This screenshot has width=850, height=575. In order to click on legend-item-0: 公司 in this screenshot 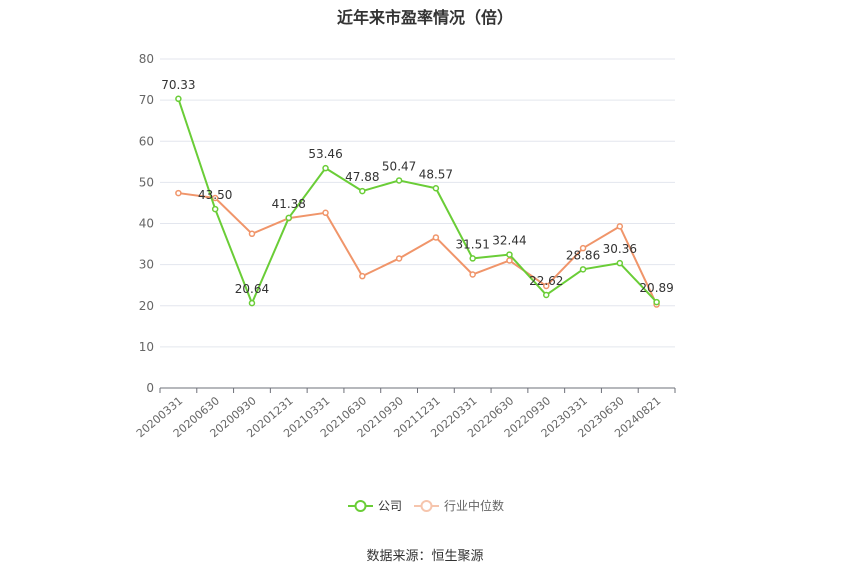, I will do `click(375, 506)`.